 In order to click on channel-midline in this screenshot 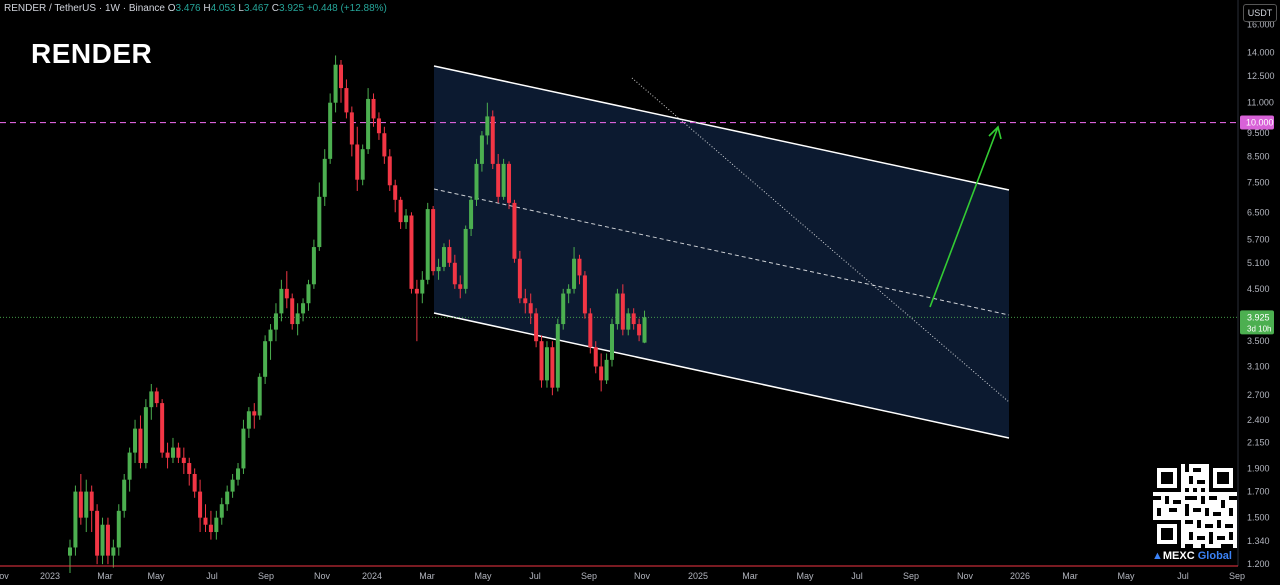, I will do `click(721, 252)`.